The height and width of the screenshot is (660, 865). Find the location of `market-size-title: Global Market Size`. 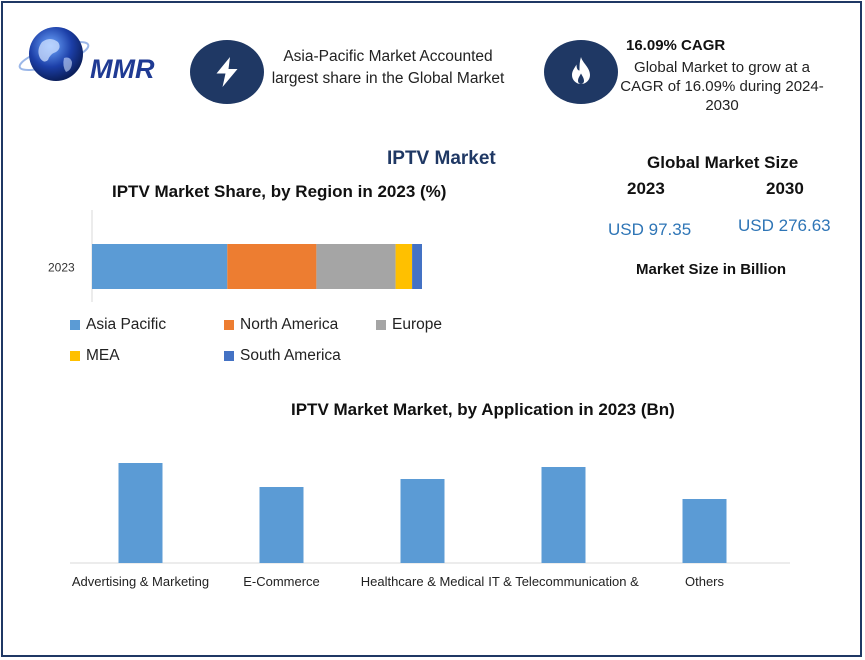

market-size-title: Global Market Size is located at coordinates (723, 162).